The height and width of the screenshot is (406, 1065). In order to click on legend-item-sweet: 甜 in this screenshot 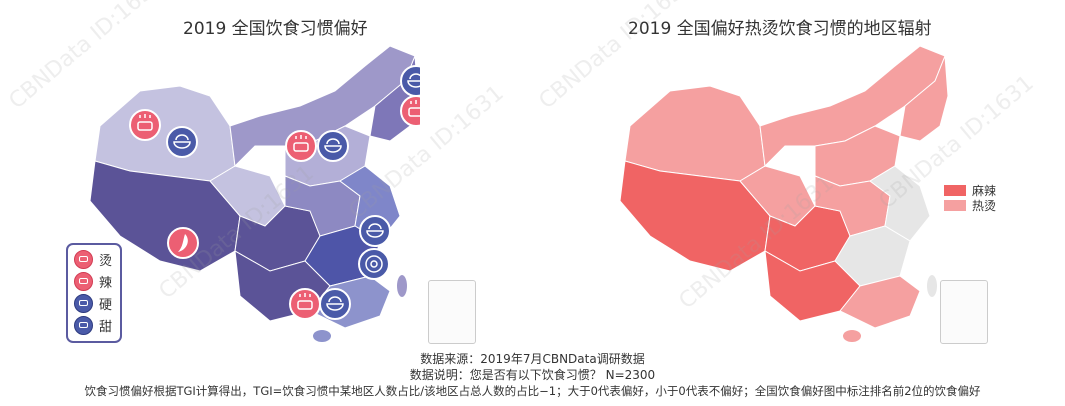, I will do `click(93, 325)`.